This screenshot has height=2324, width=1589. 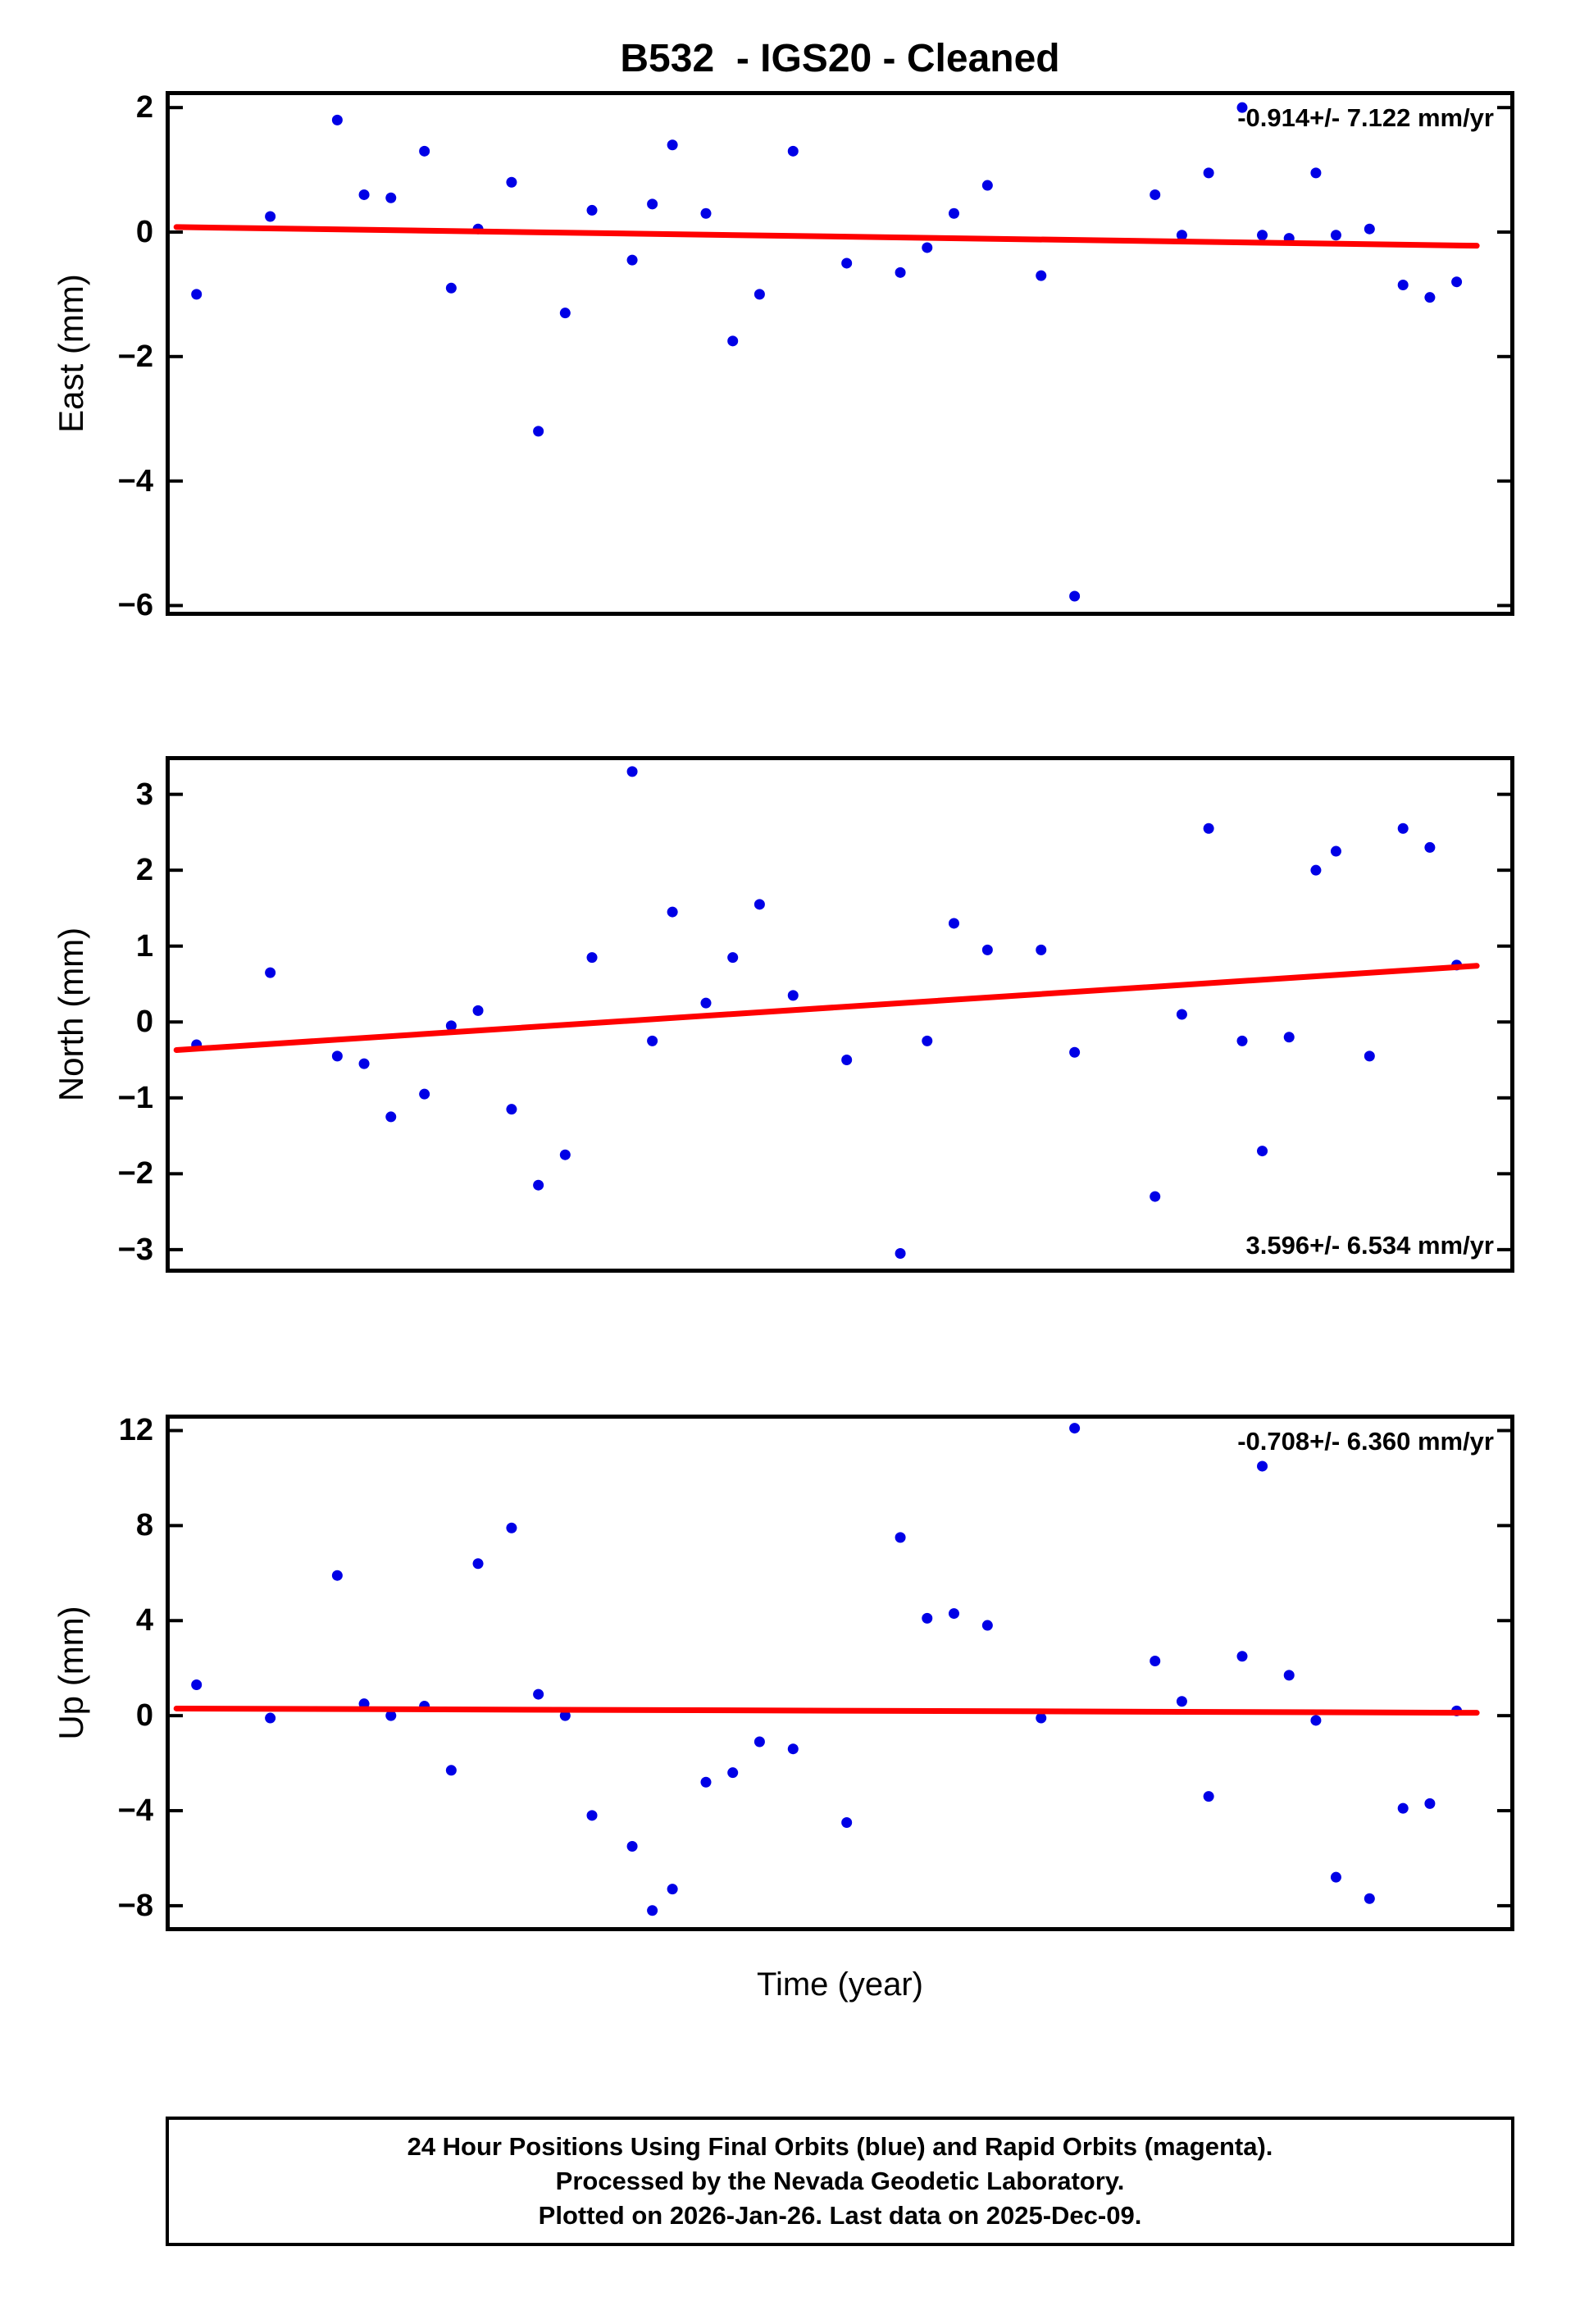 What do you see at coordinates (144, 794) in the screenshot?
I see `y-tick-label: 3` at bounding box center [144, 794].